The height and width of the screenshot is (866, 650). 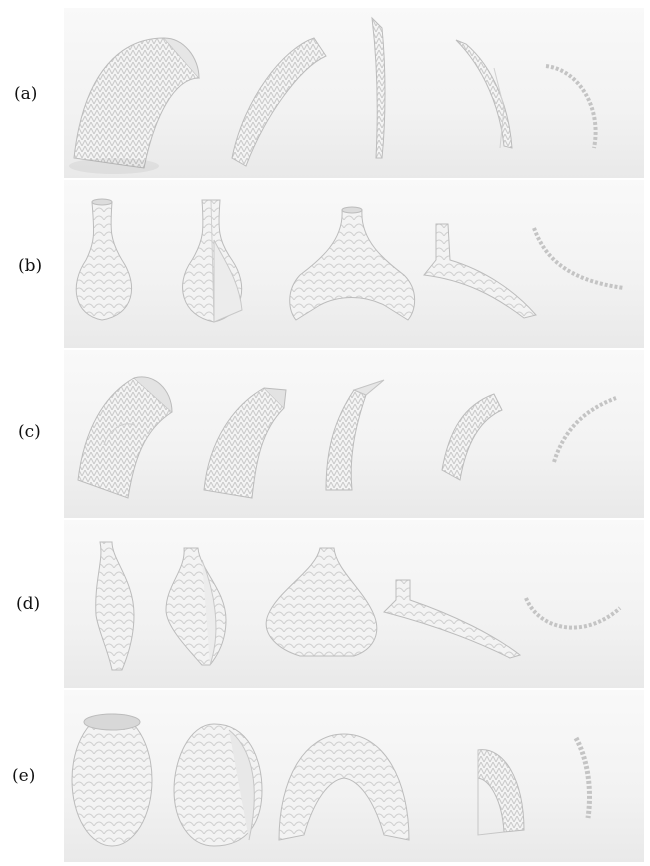 I want to click on stage-b1, so click(x=104, y=259).